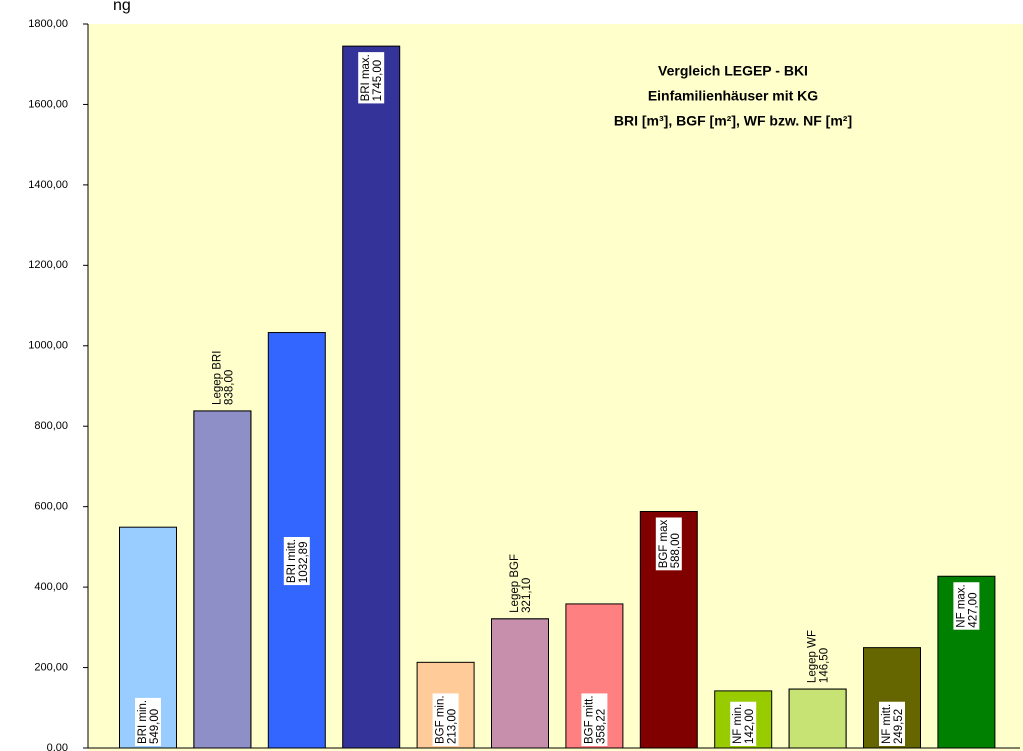 The image size is (1023, 751). I want to click on bar-label-text: BGF mitt.358,22, so click(595, 719).